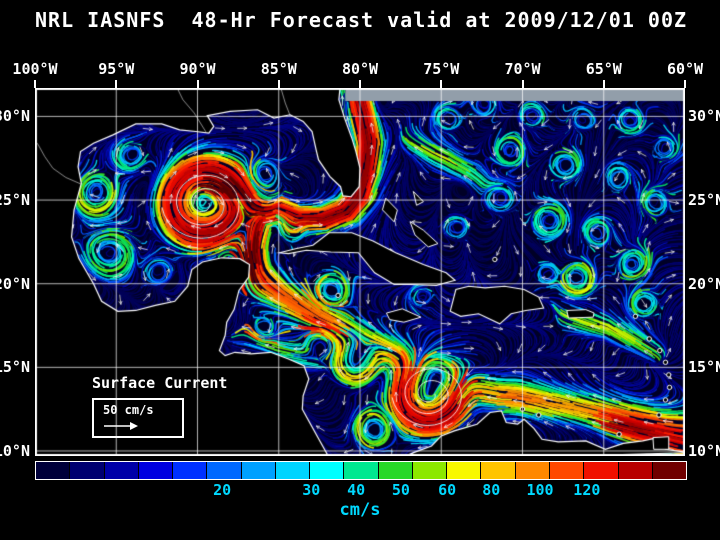 This screenshot has height=540, width=720. I want to click on colorbar-tick-label: 60, so click(447, 490).